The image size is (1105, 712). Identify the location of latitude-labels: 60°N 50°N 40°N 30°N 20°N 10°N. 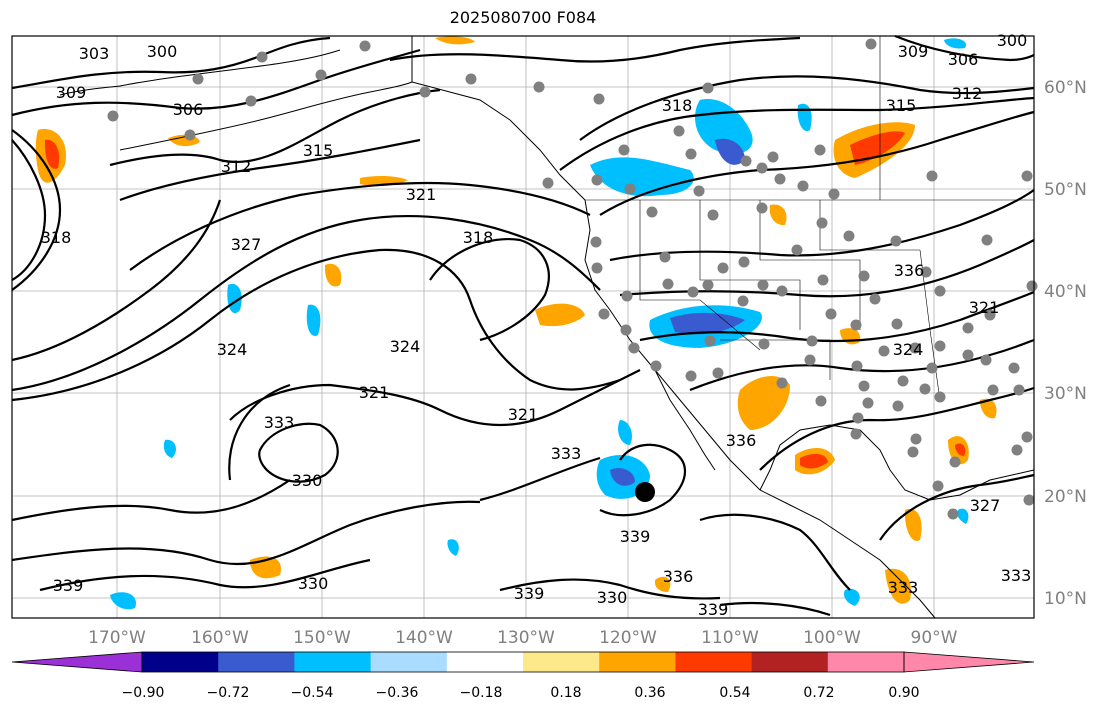
(1065, 343).